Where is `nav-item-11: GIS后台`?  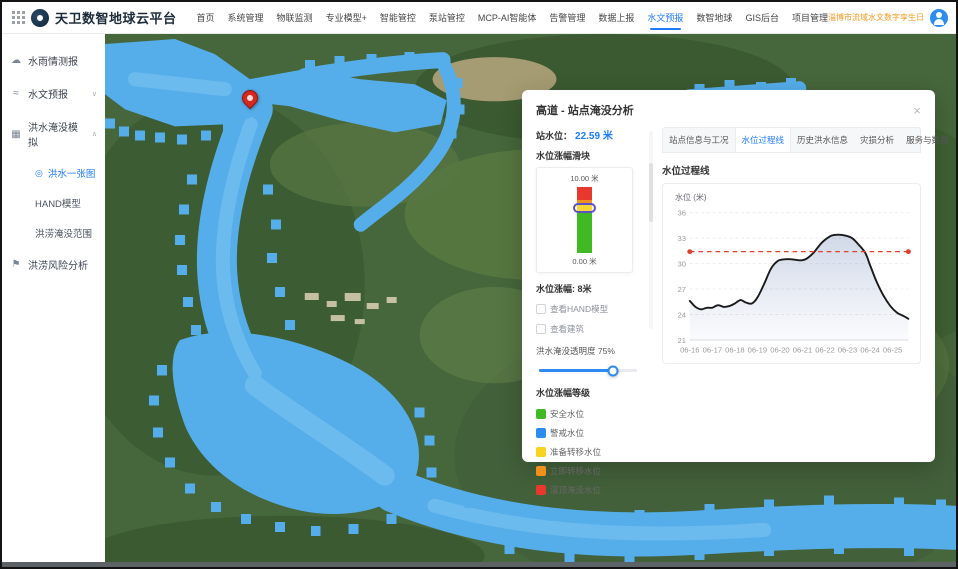
nav-item-11: GIS后台 is located at coordinates (762, 18).